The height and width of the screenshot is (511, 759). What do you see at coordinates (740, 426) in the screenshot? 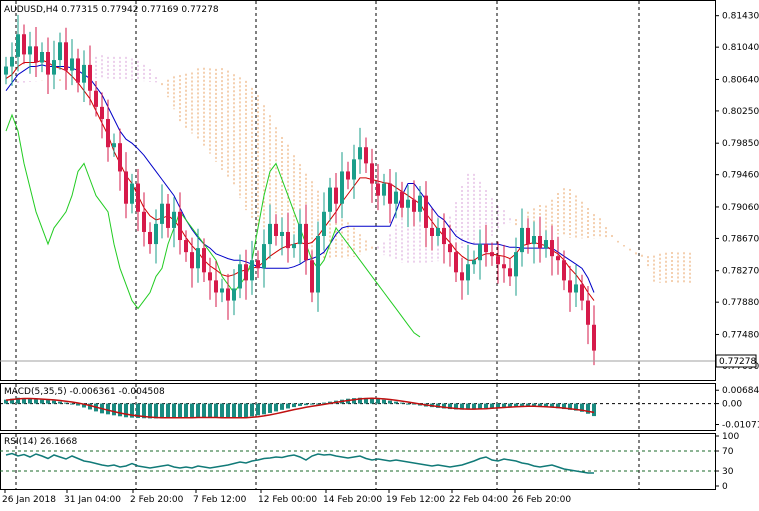
I see `macd-tick-label: -0.010711` at bounding box center [740, 426].